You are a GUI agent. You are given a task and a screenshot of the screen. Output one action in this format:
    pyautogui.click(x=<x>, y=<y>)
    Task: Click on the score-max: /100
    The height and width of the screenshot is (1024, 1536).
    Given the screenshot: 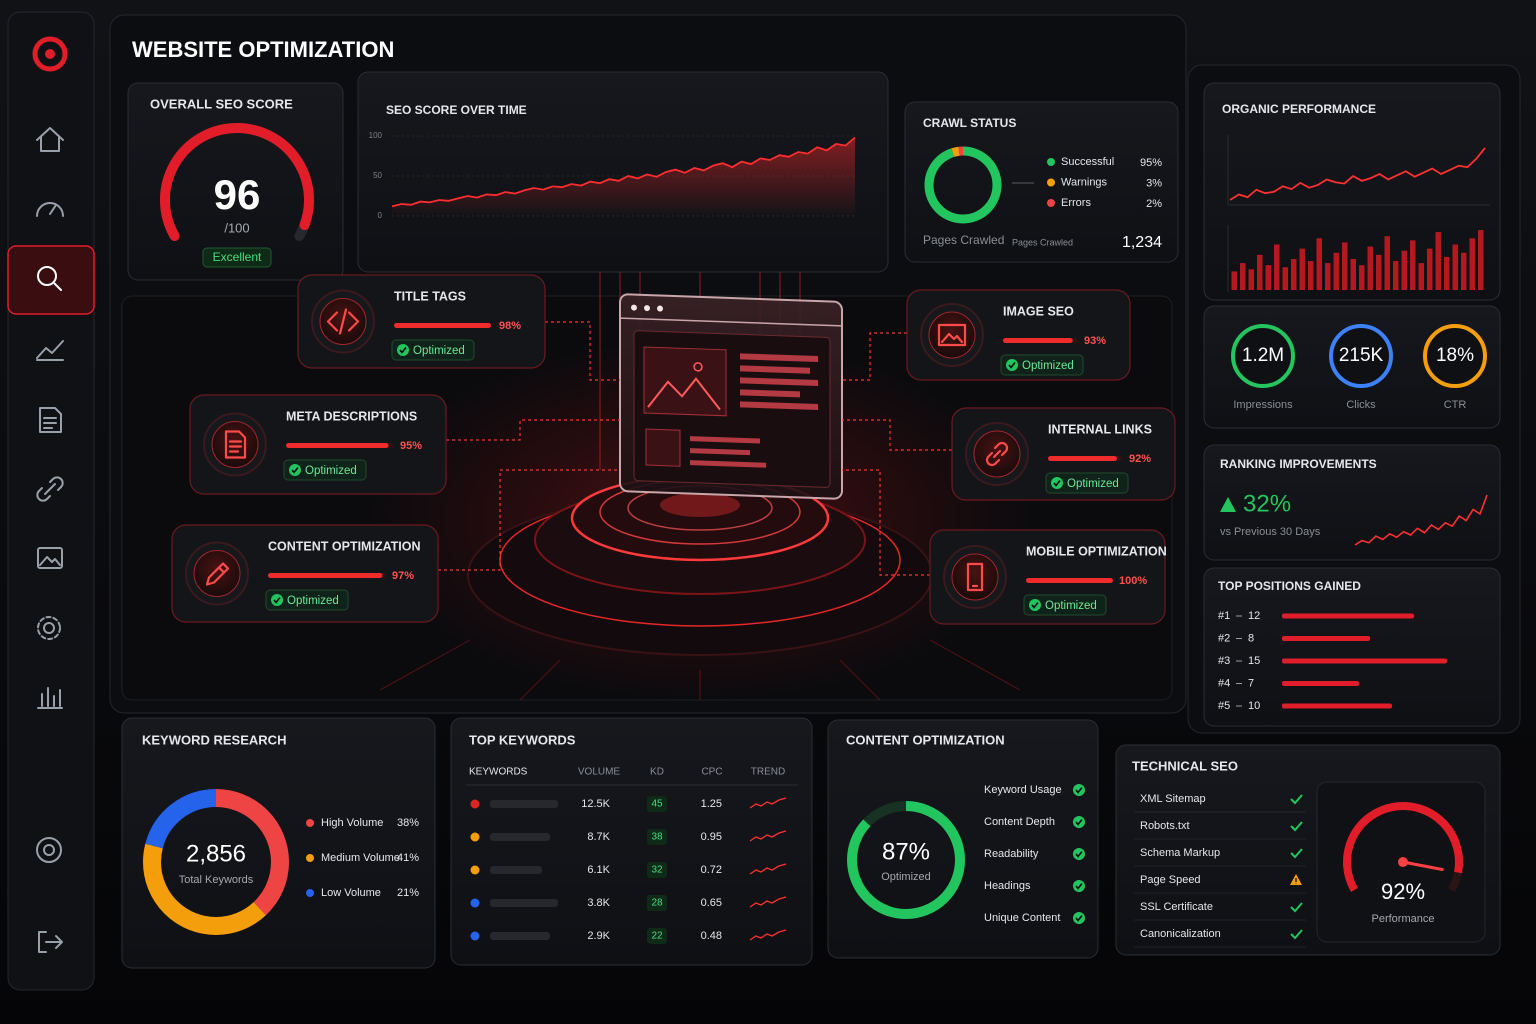 What is the action you would take?
    pyautogui.click(x=236, y=227)
    